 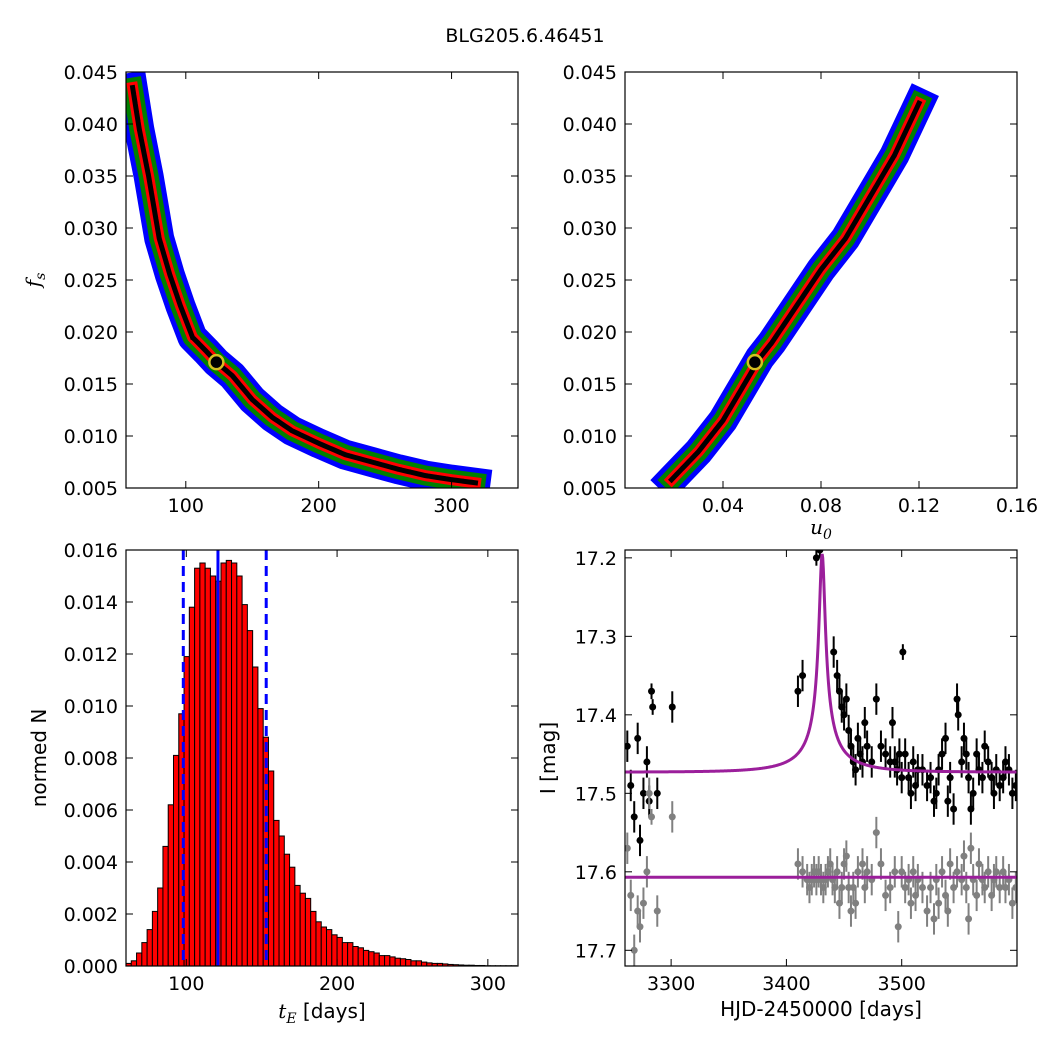 What do you see at coordinates (596, 873) in the screenshot?
I see `y-tick-label: 17.6` at bounding box center [596, 873].